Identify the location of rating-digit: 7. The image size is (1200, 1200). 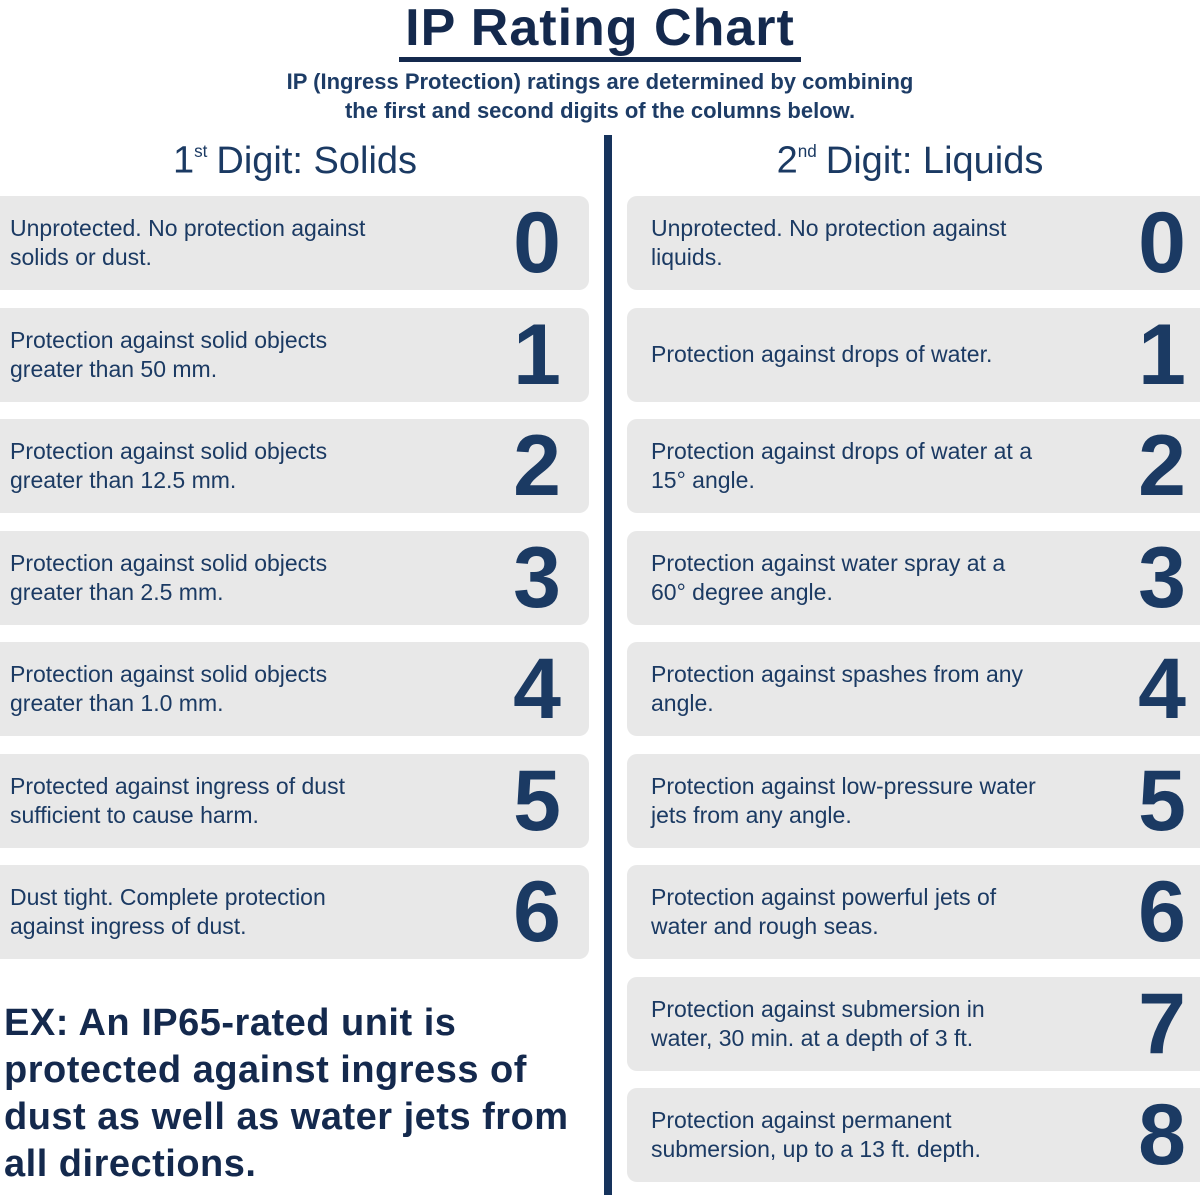
(1162, 1023).